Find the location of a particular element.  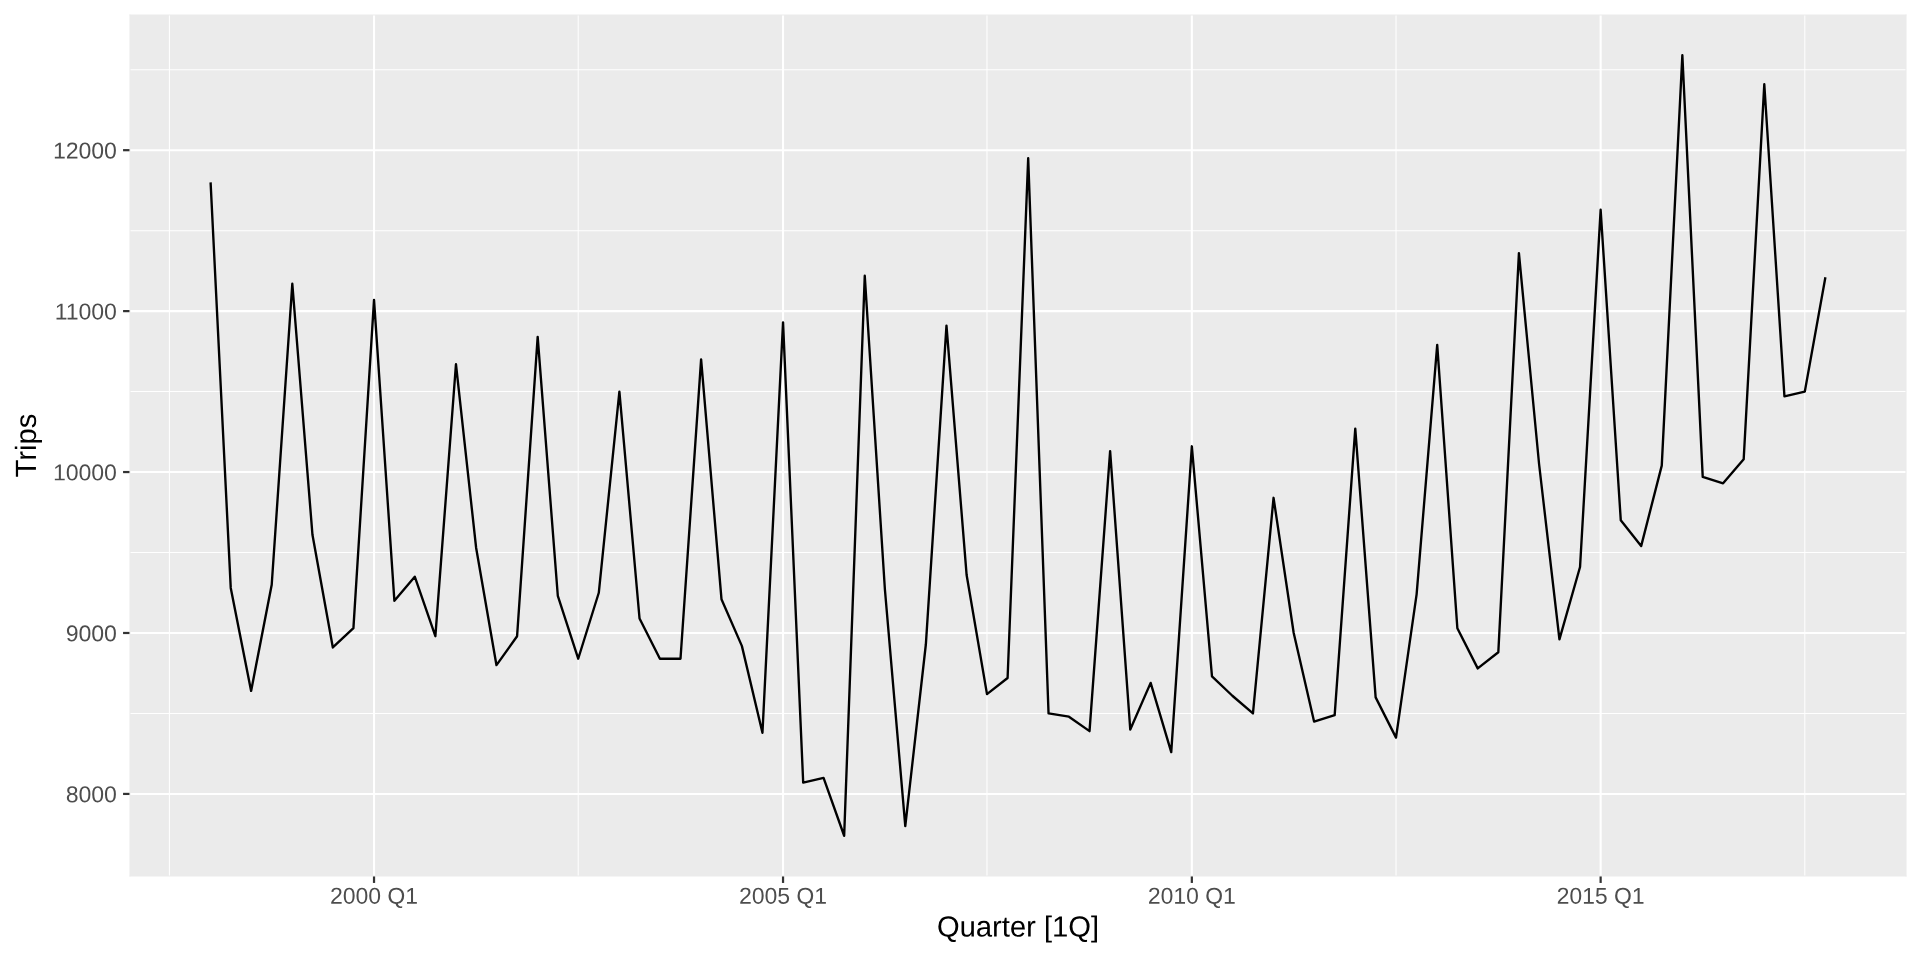

x-tick-label: 2000 Q1 is located at coordinates (374, 898).